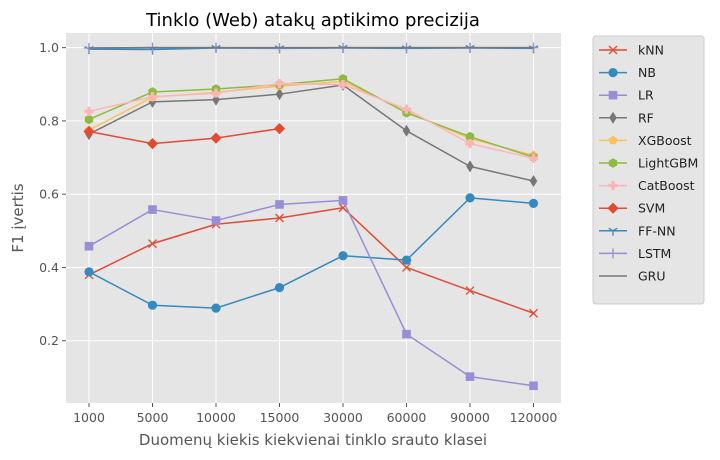 The image size is (720, 460). I want to click on series-svm, so click(184, 136).